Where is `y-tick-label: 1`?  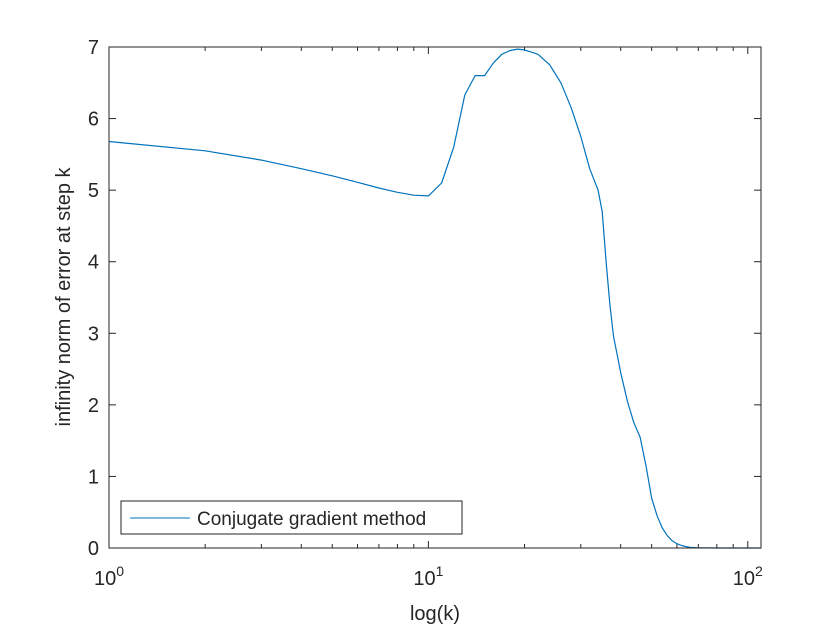
y-tick-label: 1 is located at coordinates (93, 477).